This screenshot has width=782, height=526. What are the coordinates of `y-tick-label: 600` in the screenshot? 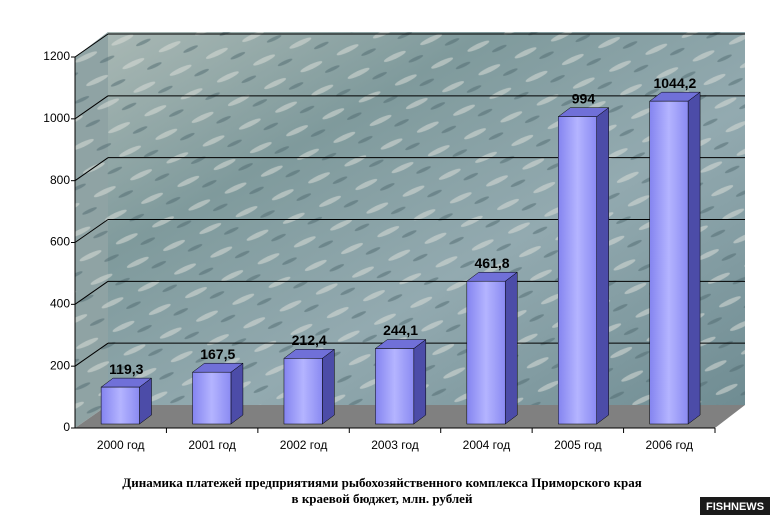 It's located at (60, 242).